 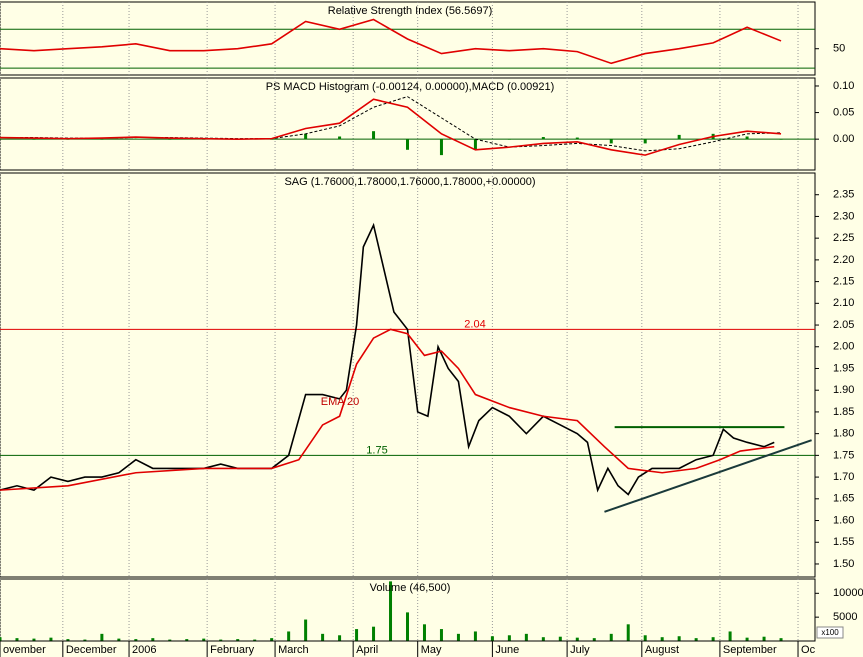 I want to click on annotation: EMA 20, so click(x=340, y=402).